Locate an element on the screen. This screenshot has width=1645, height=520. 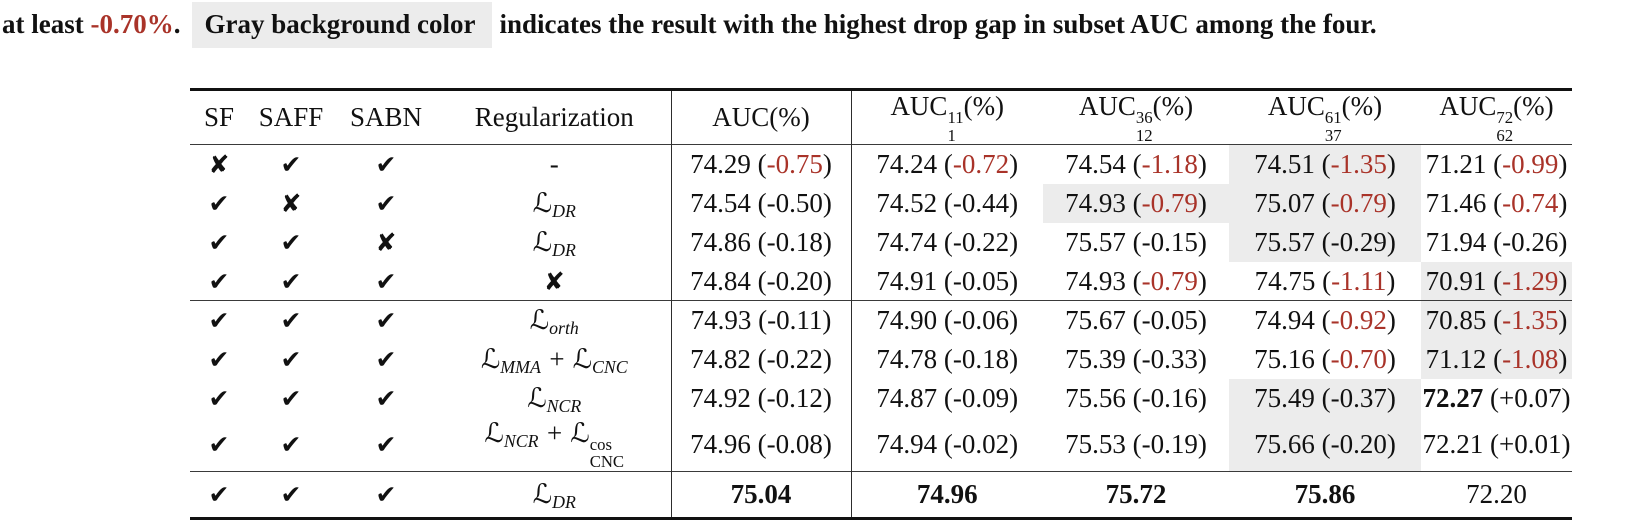
loss-subscript: NCR is located at coordinates (564, 405).